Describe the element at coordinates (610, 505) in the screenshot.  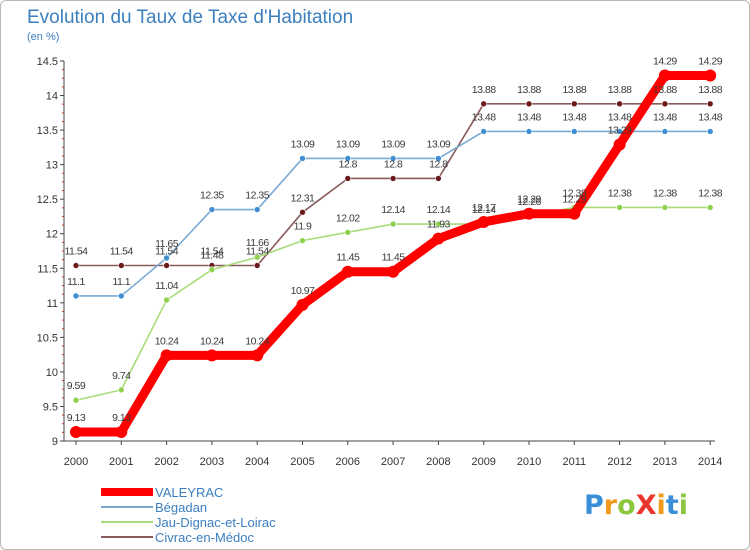
I see `logo-letter: r` at that location.